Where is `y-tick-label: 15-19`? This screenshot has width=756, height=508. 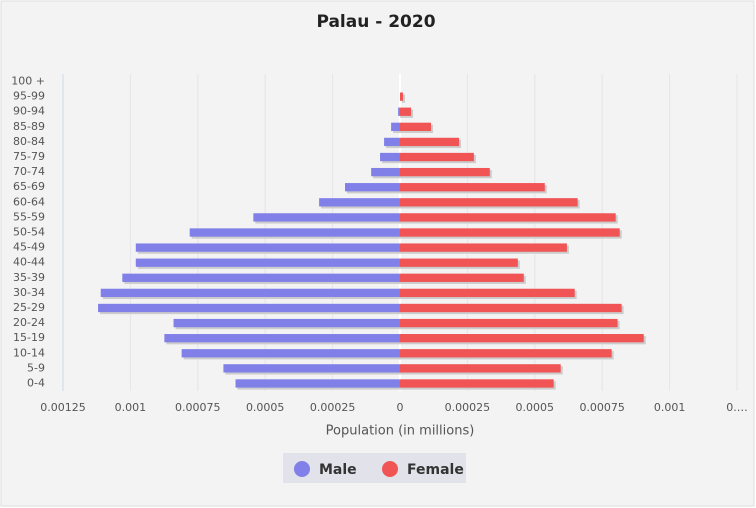 y-tick-label: 15-19 is located at coordinates (29, 337).